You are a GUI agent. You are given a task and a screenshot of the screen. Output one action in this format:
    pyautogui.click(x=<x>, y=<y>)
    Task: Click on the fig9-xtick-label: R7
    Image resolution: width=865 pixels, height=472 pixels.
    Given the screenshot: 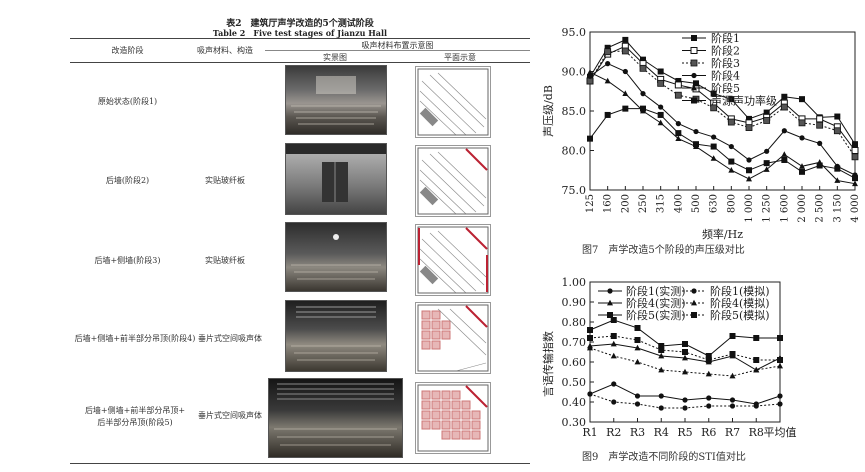 What is the action you would take?
    pyautogui.click(x=732, y=432)
    